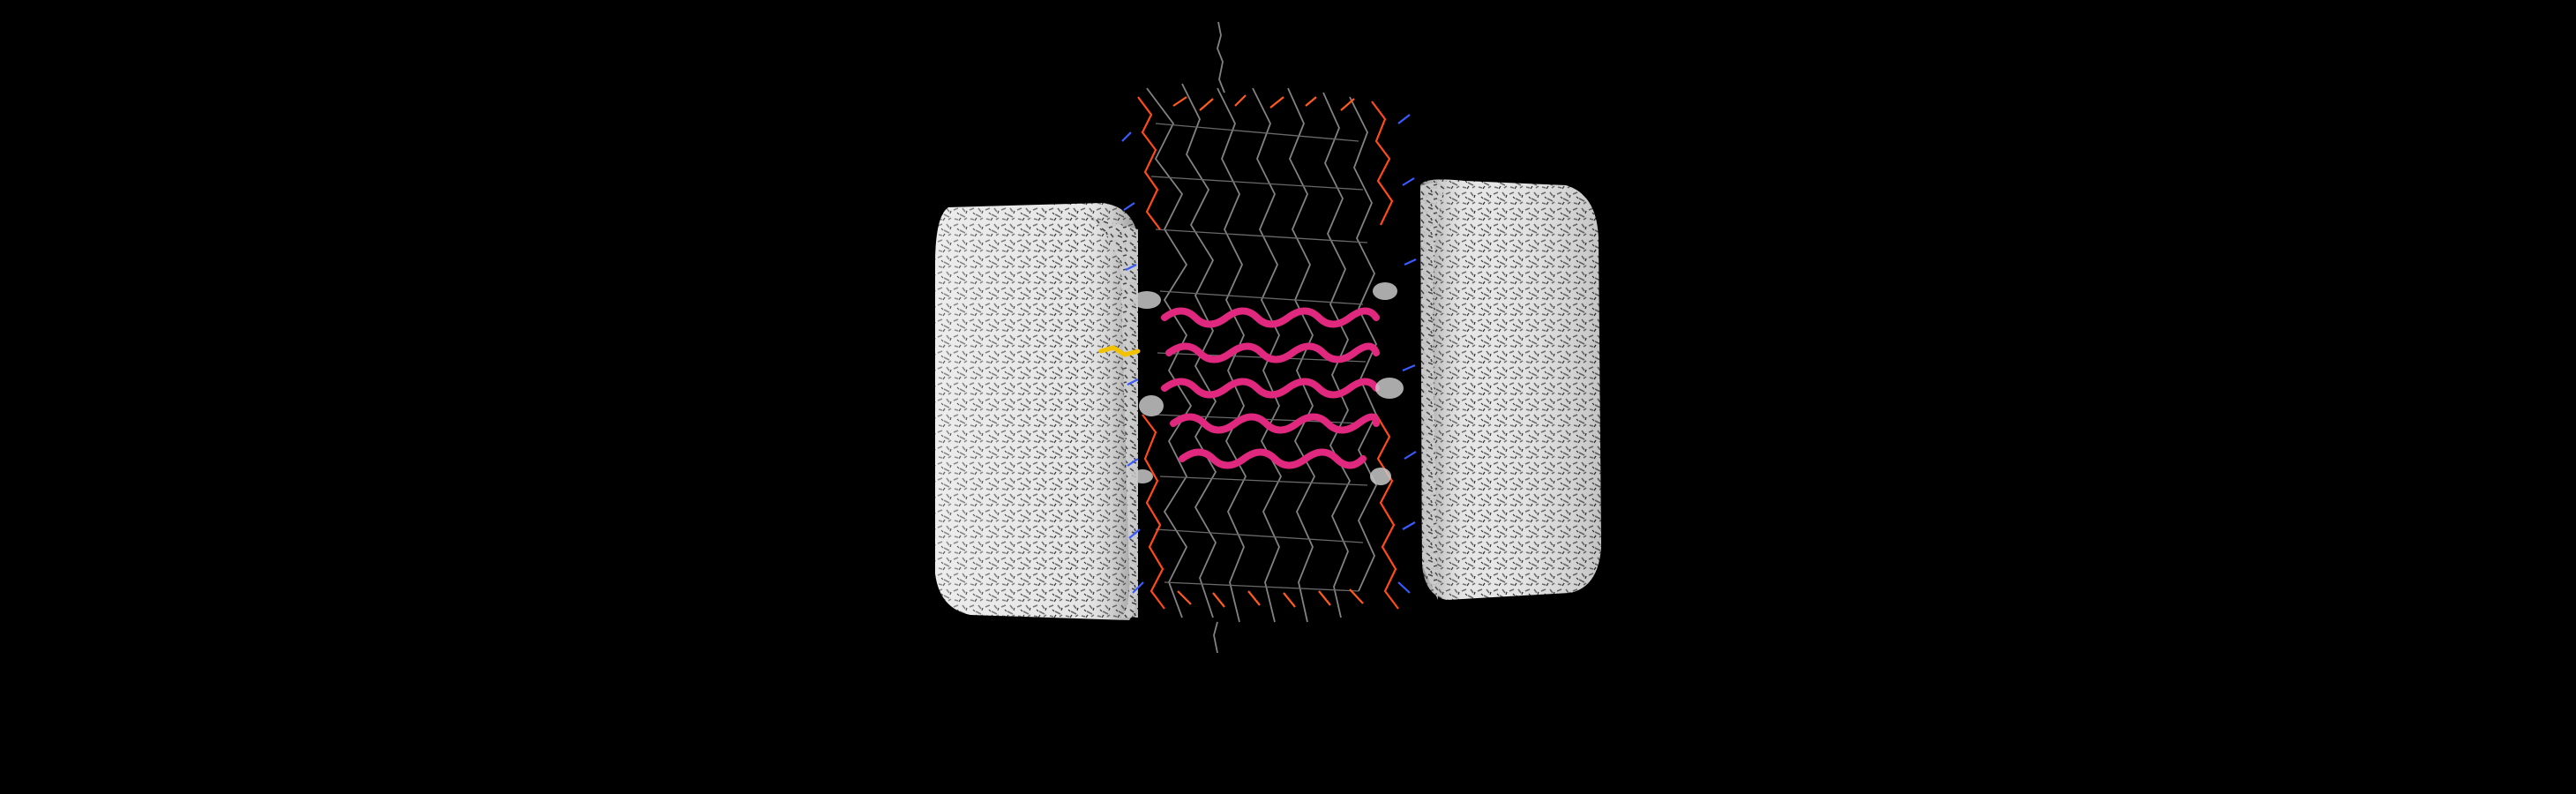  Describe the element at coordinates (1037, 411) in the screenshot. I see `water-box-left` at that location.